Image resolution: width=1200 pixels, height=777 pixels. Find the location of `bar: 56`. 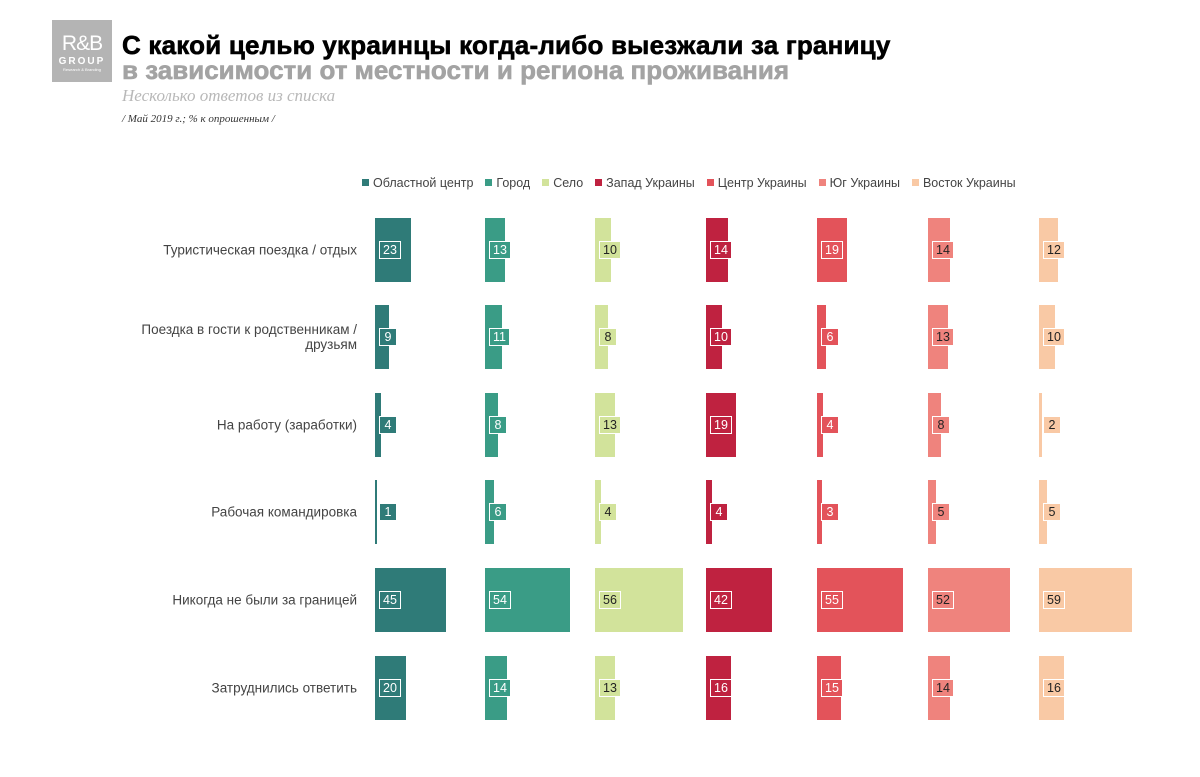

bar: 56 is located at coordinates (639, 600).